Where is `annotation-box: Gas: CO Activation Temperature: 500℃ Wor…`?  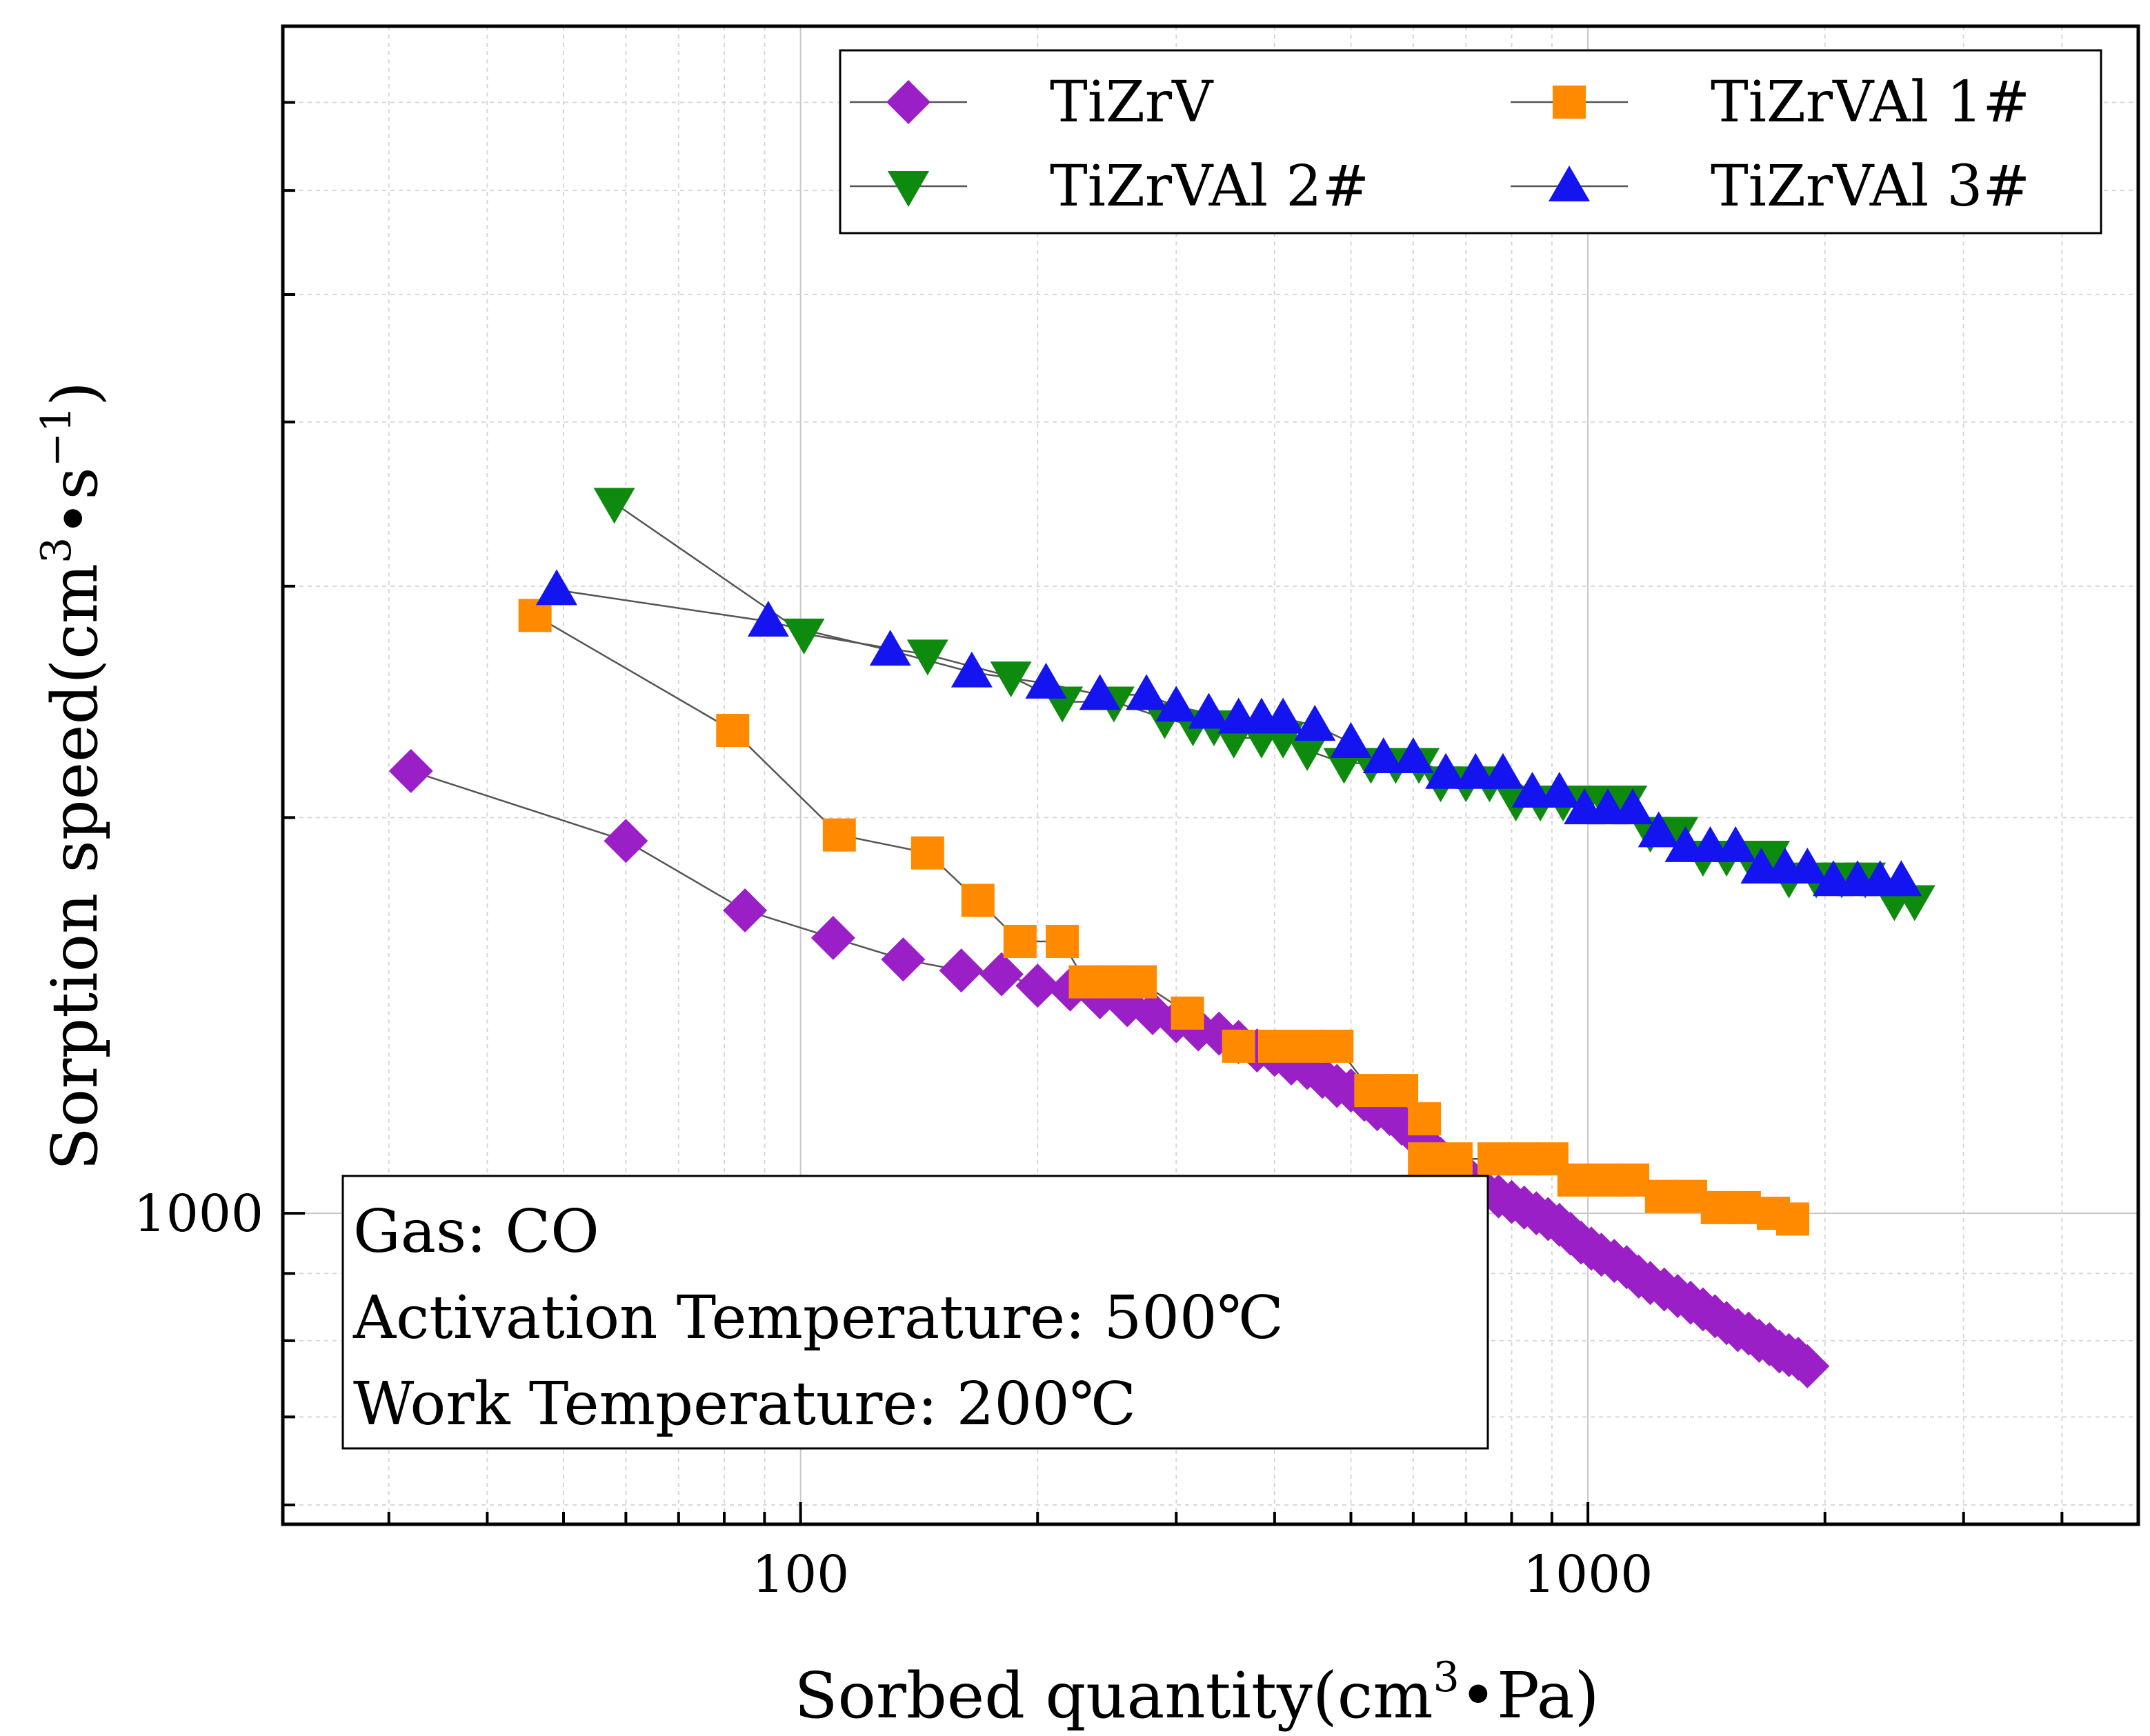 annotation-box: Gas: CO Activation Temperature: 500℃ Wor… is located at coordinates (915, 1312).